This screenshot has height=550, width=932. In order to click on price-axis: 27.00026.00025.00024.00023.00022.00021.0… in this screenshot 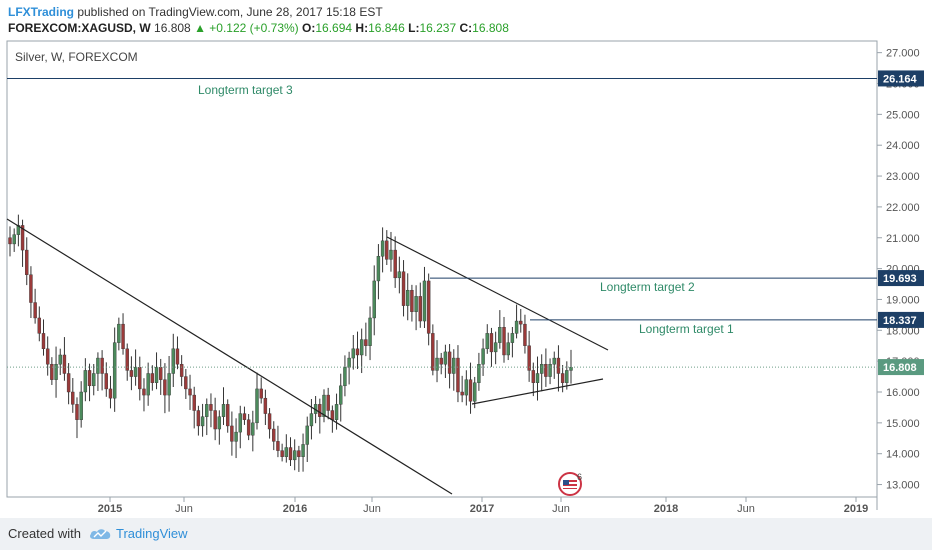, I will do `click(898, 270)`.